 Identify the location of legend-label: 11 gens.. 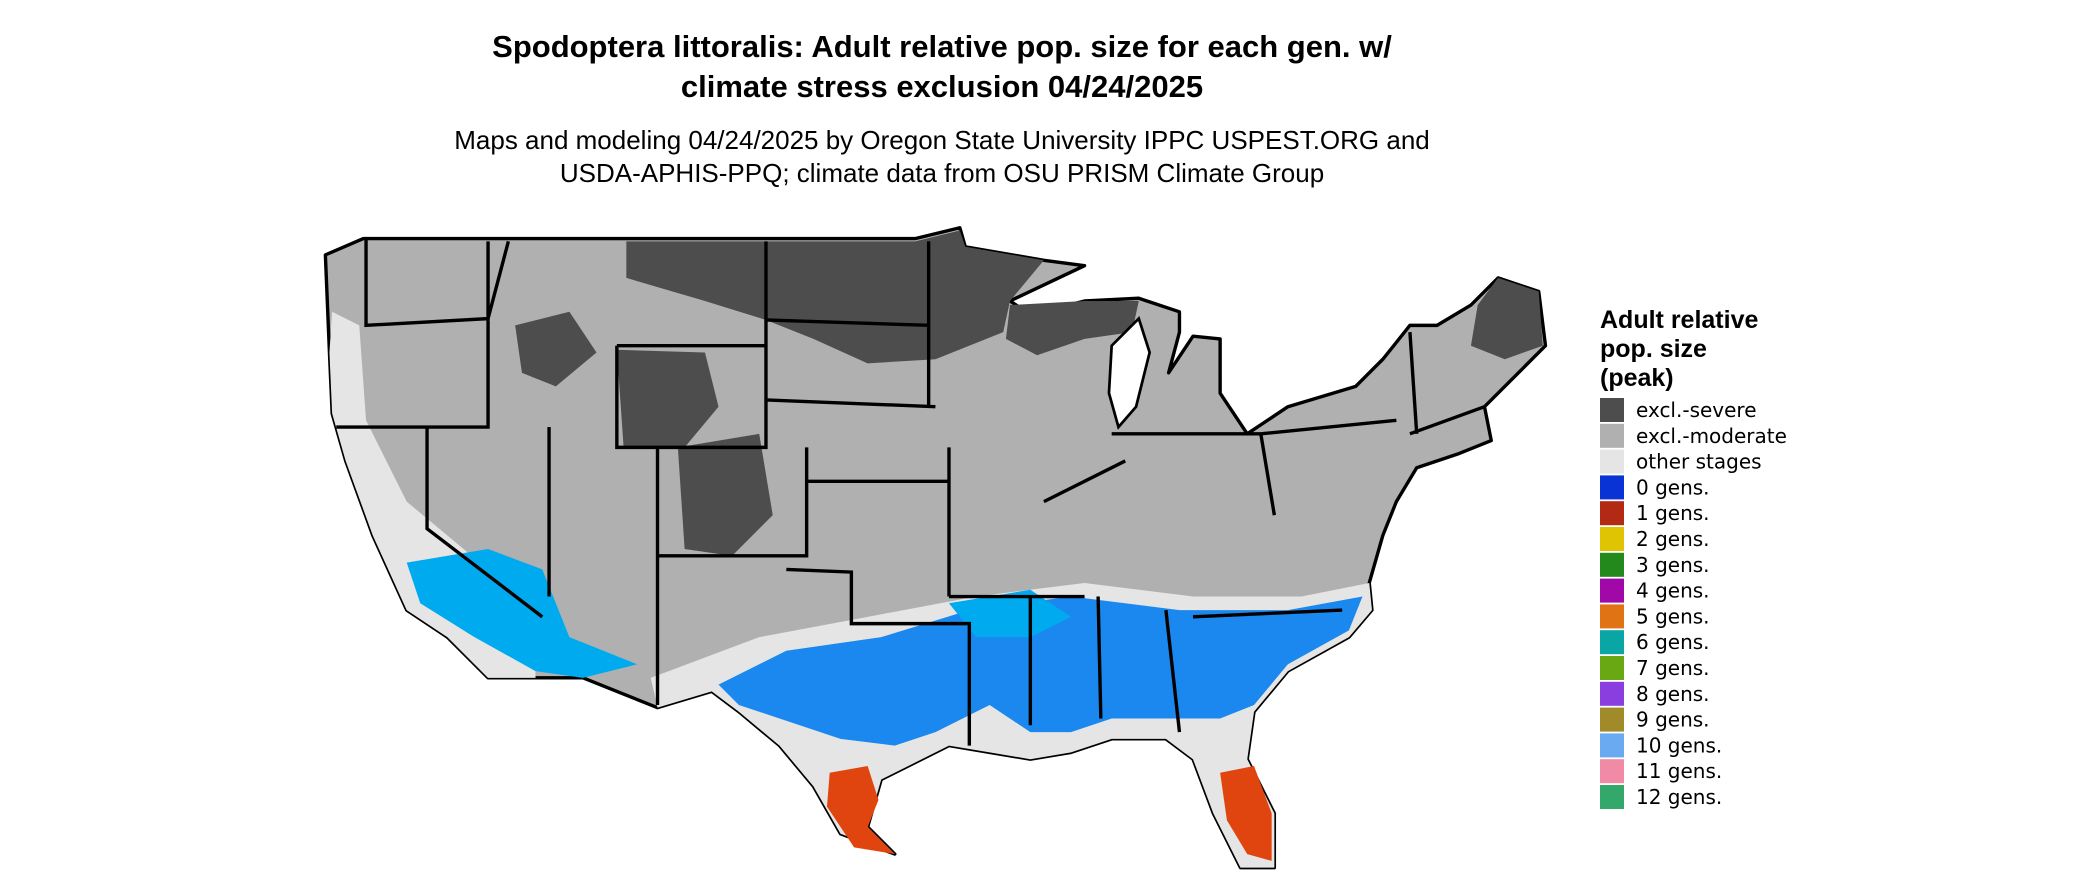
(1679, 771).